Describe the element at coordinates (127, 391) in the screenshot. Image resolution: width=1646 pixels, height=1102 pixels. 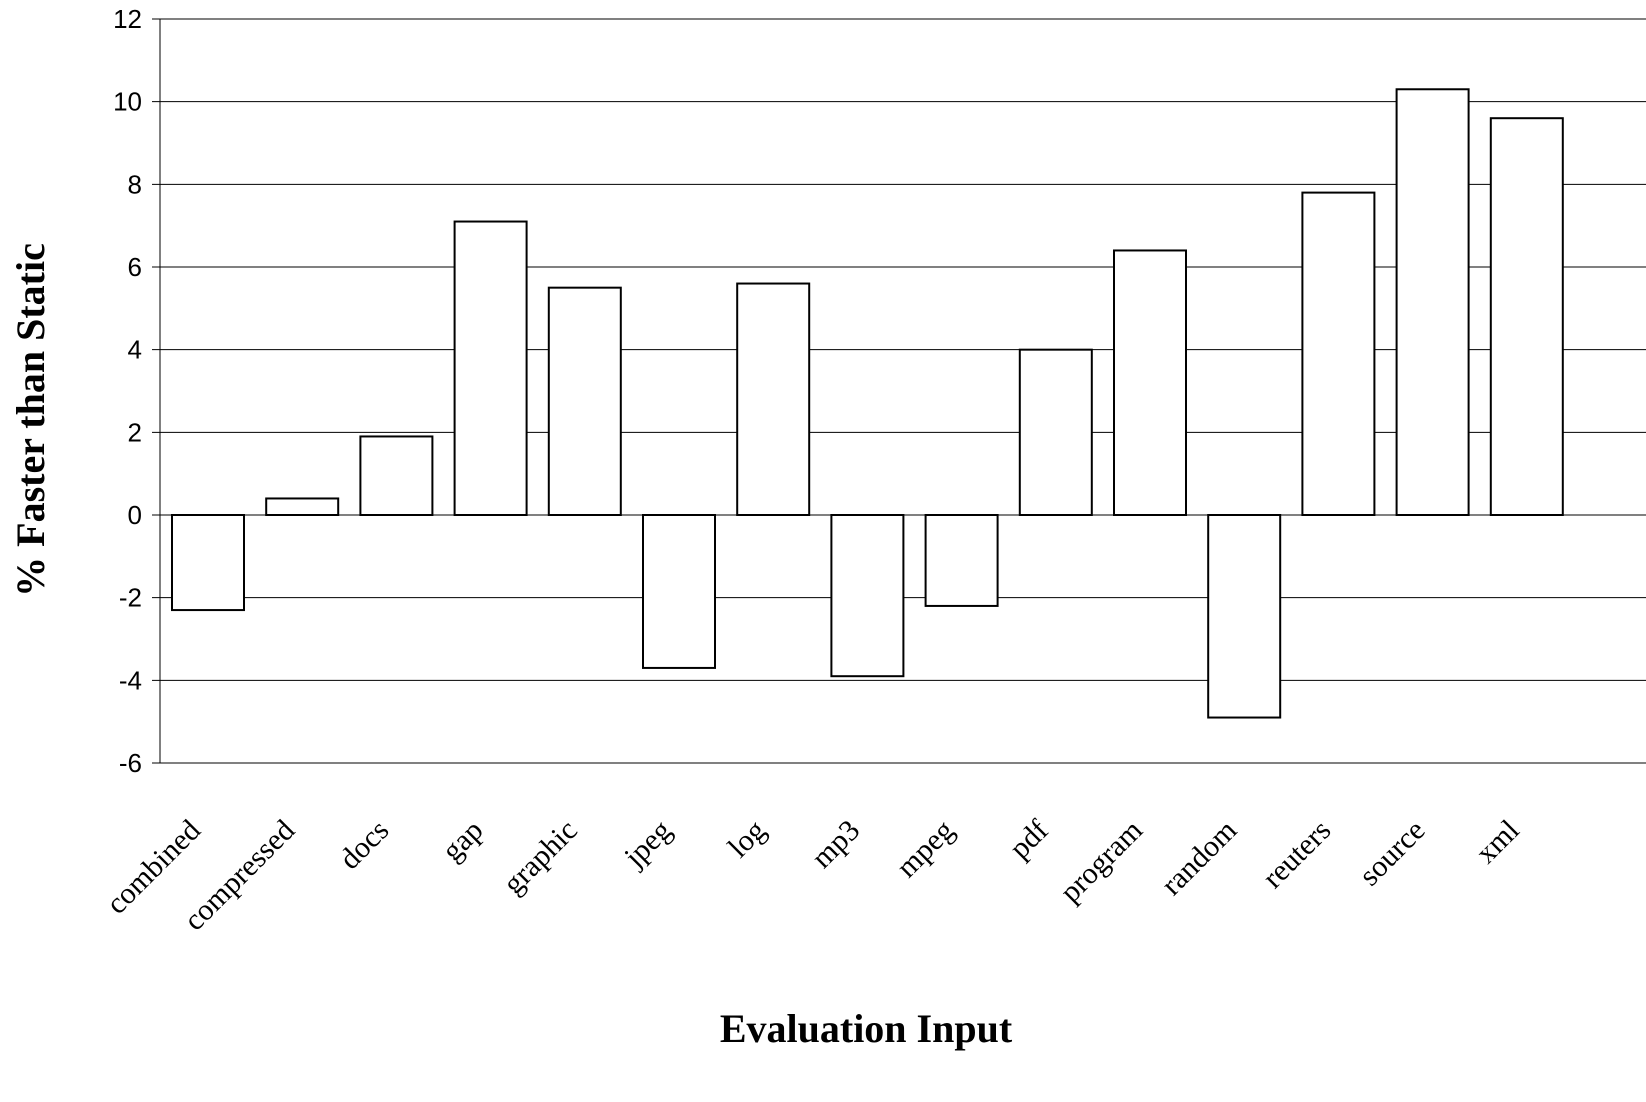
I see `y-tick-labels: -6 -4 -2 0 2 4 6 8 10 12` at that location.